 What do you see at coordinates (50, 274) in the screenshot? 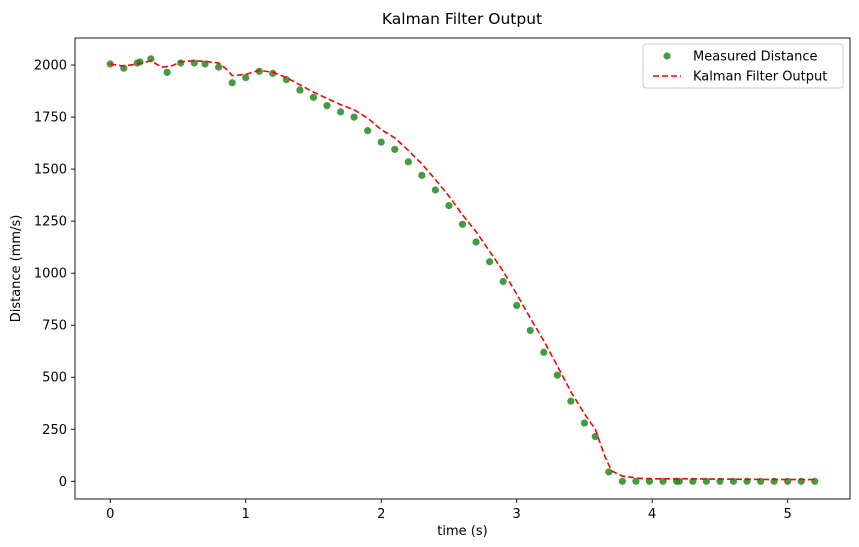
I see `y-tick-label: 1000` at bounding box center [50, 274].